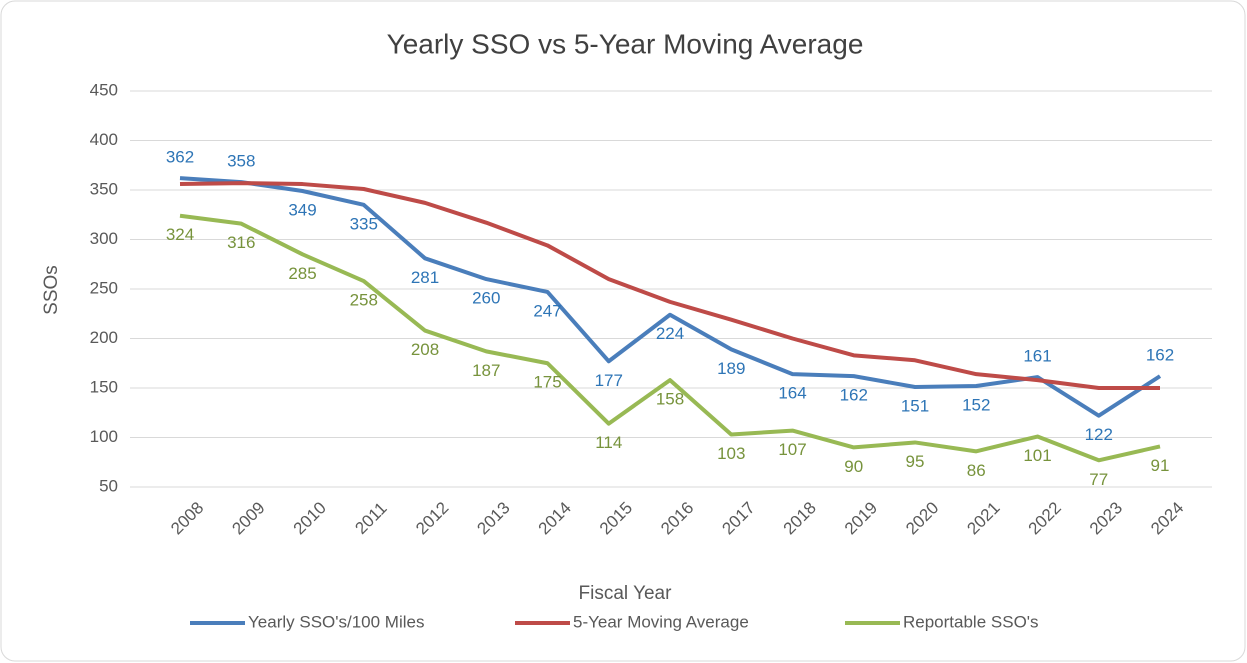  What do you see at coordinates (425, 277) in the screenshot?
I see `data-label: 281` at bounding box center [425, 277].